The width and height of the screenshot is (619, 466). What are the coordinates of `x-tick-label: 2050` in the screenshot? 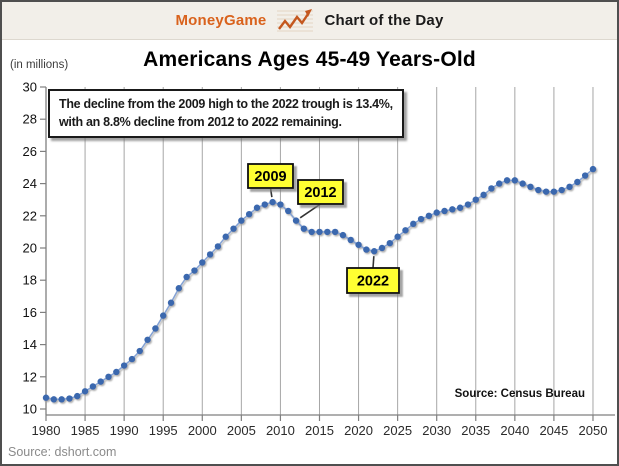 It's located at (593, 430).